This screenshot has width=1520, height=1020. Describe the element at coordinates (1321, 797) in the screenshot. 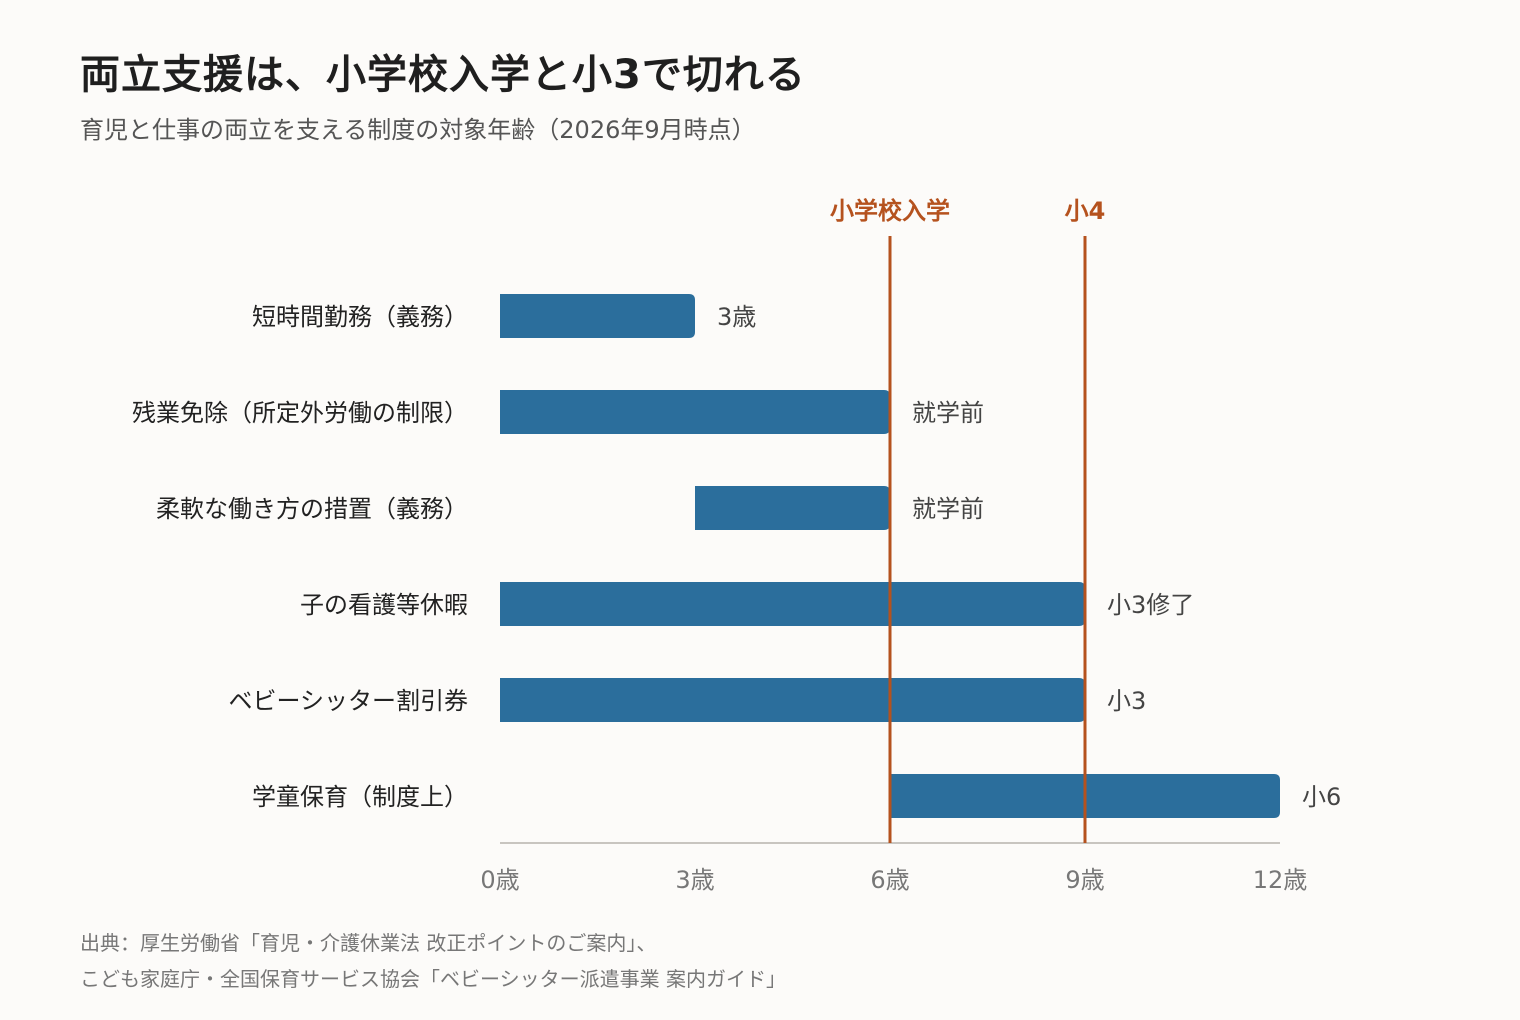

I see `value-label: 小6` at that location.